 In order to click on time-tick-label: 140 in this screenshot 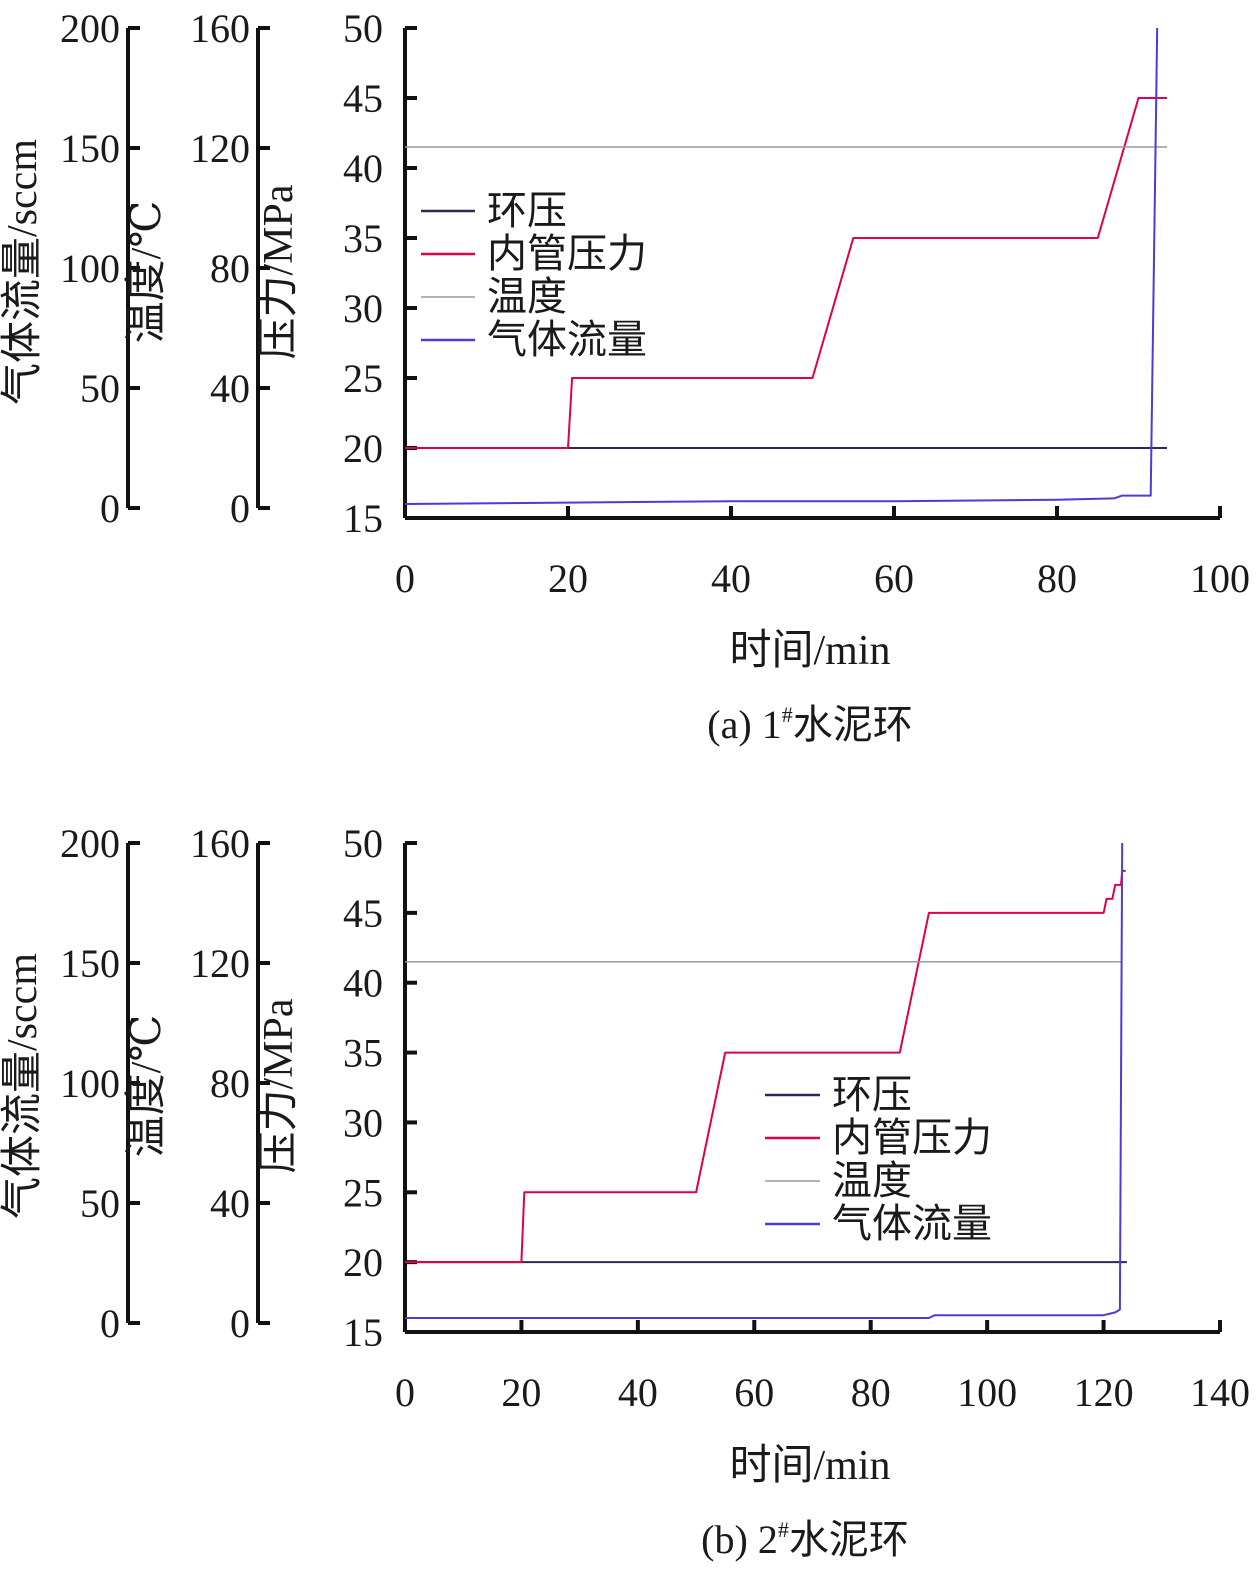, I will do `click(1220, 1392)`.